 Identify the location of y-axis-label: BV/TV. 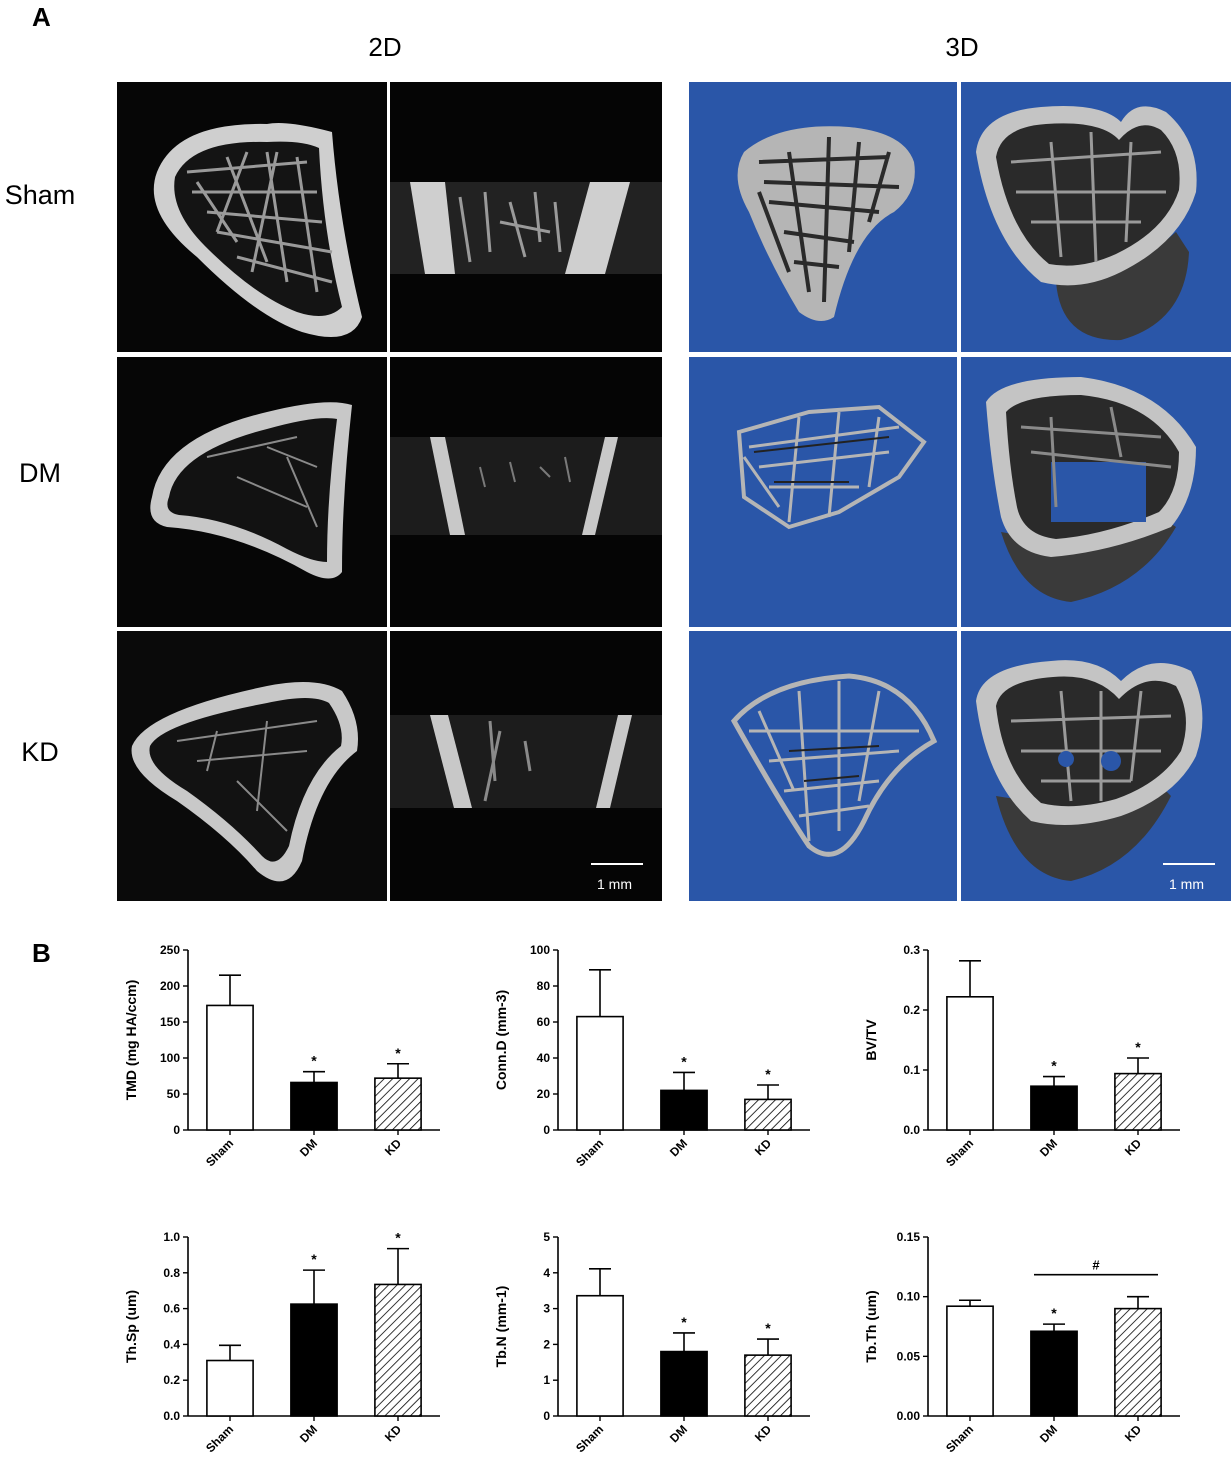
(871, 1040).